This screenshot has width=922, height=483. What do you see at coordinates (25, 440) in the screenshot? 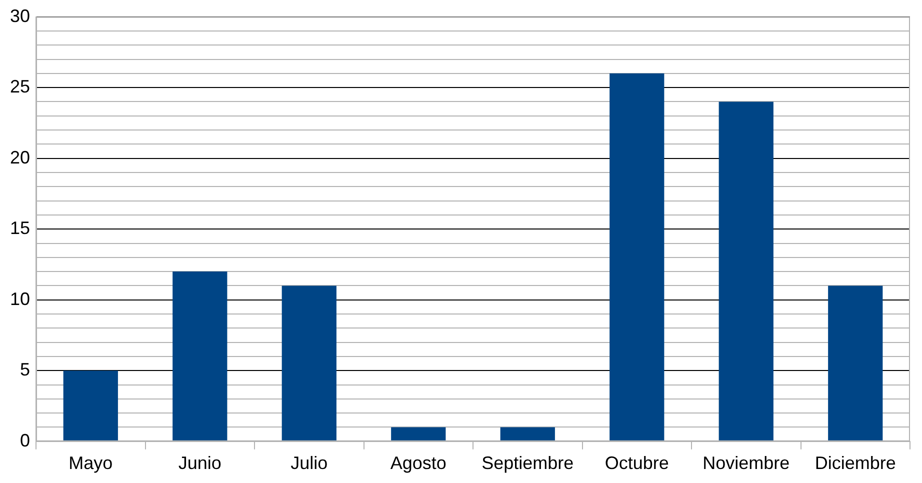
I see `y-tick-label: 0` at bounding box center [25, 440].